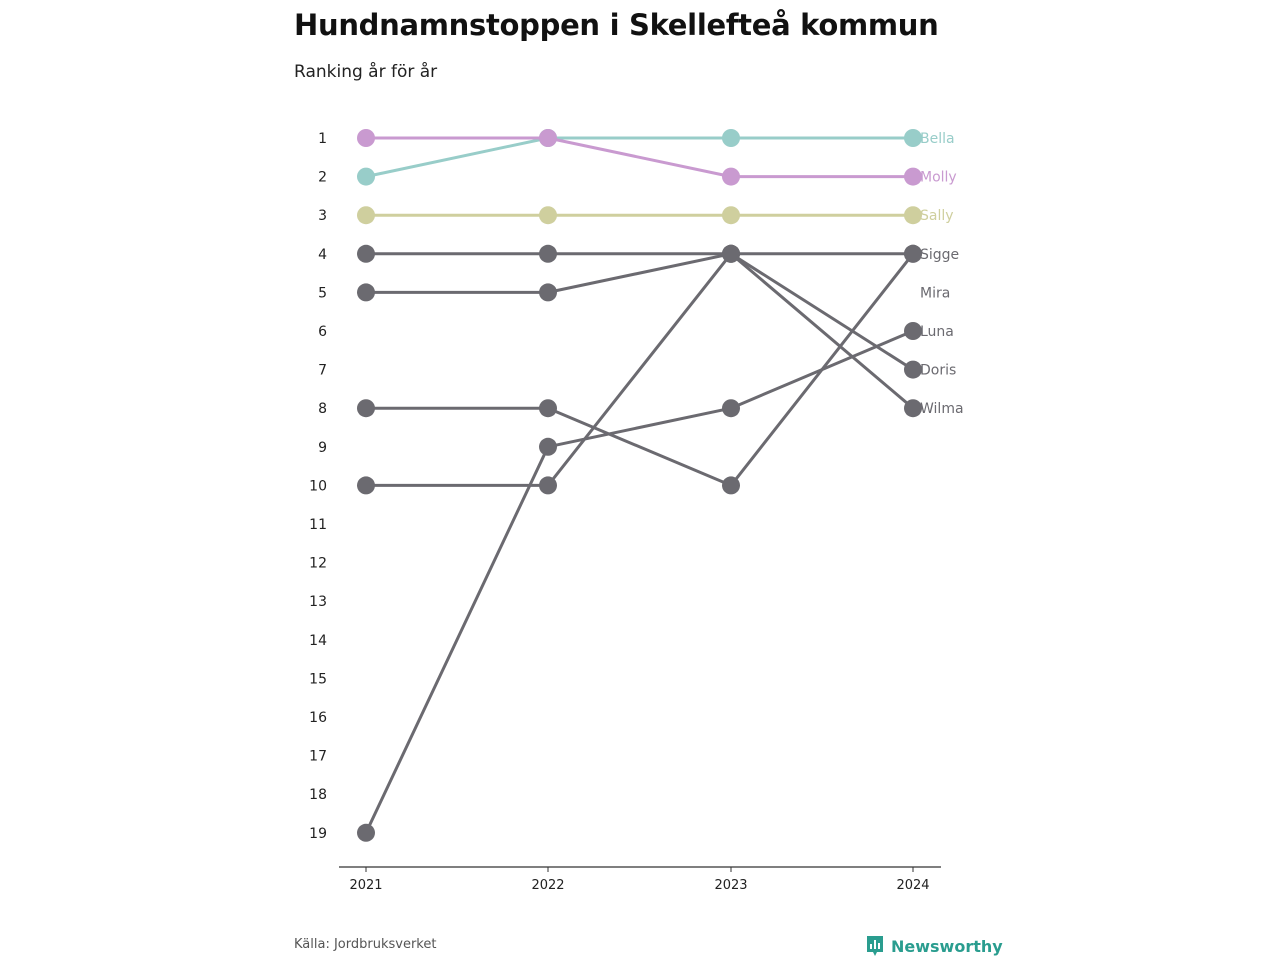 This screenshot has width=1280, height=960. What do you see at coordinates (322, 409) in the screenshot?
I see `y-tick-label: 8` at bounding box center [322, 409].